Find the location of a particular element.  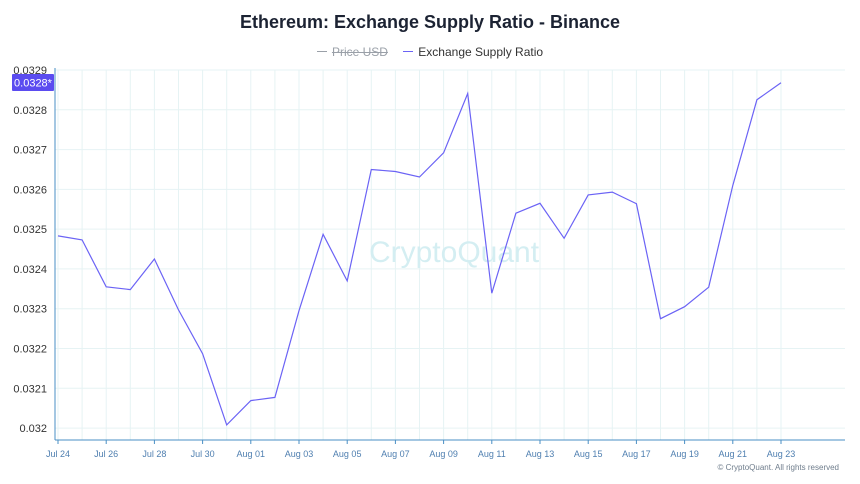

current-value-badge-text: 0.0328* is located at coordinates (33, 84).